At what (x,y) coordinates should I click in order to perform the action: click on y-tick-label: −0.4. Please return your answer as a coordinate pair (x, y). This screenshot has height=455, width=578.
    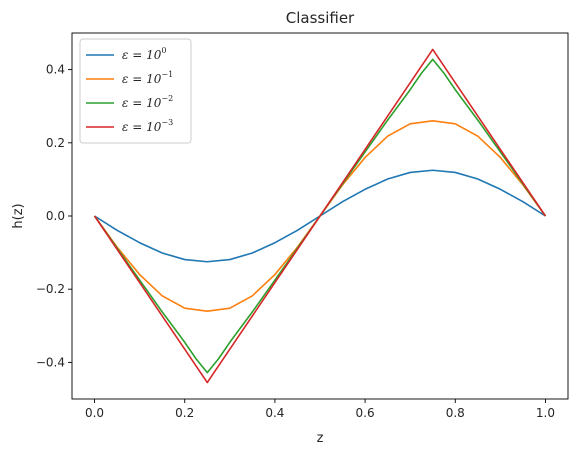
    Looking at the image, I should click on (50, 362).